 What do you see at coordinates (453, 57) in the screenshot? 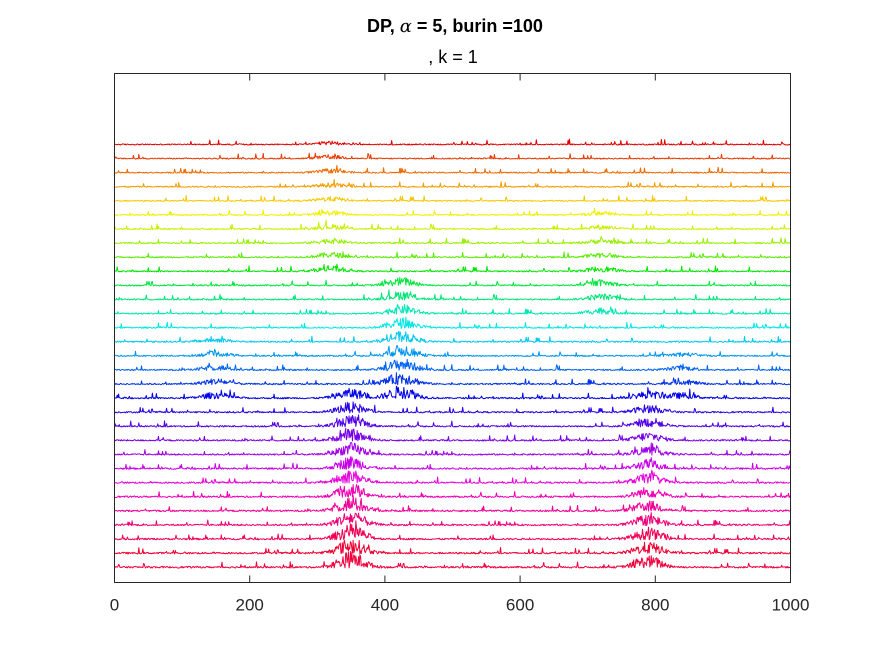
I see `chart-subtitle: , k = 1` at bounding box center [453, 57].